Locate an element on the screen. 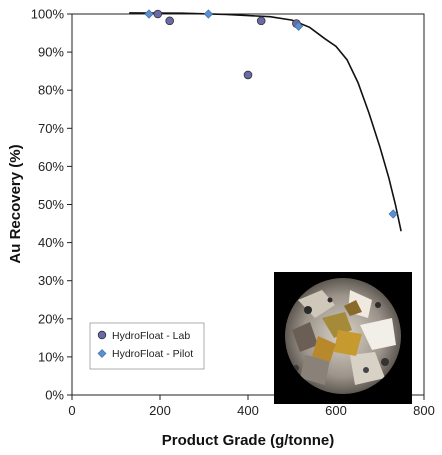 This screenshot has width=442, height=455. legend-marker-lab is located at coordinates (102, 335).